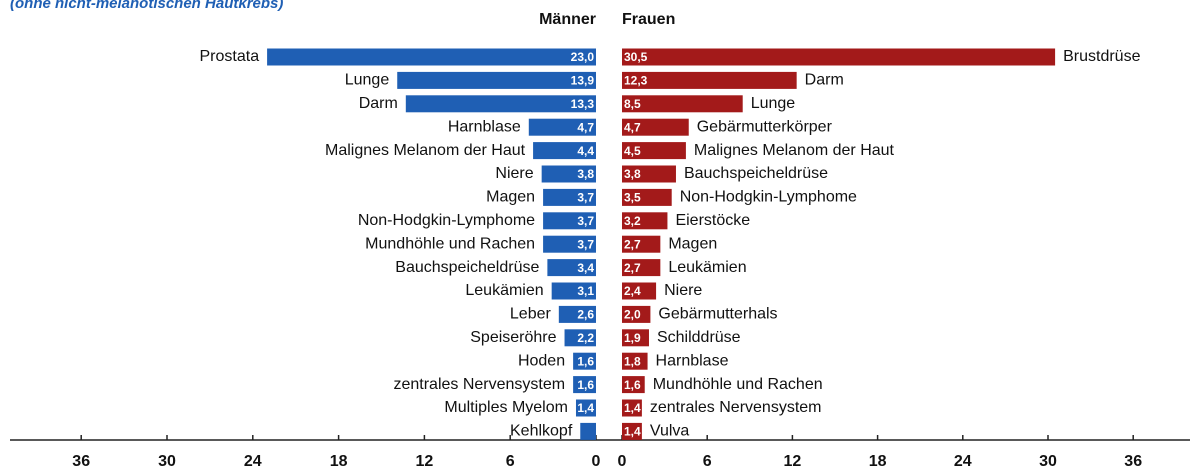  Describe the element at coordinates (632, 104) in the screenshot. I see `value-label: 8,5` at that location.